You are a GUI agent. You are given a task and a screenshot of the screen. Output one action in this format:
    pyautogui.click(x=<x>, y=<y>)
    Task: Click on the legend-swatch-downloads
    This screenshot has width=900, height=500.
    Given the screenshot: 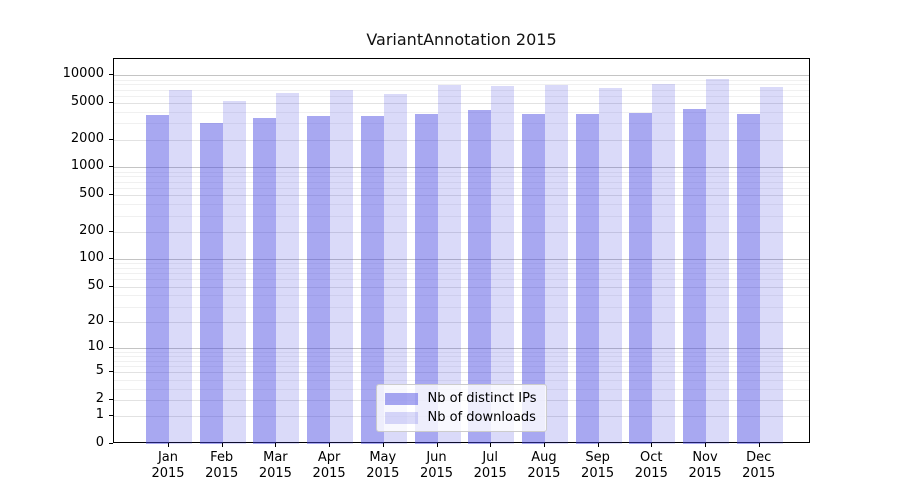 What is the action you would take?
    pyautogui.click(x=401, y=417)
    